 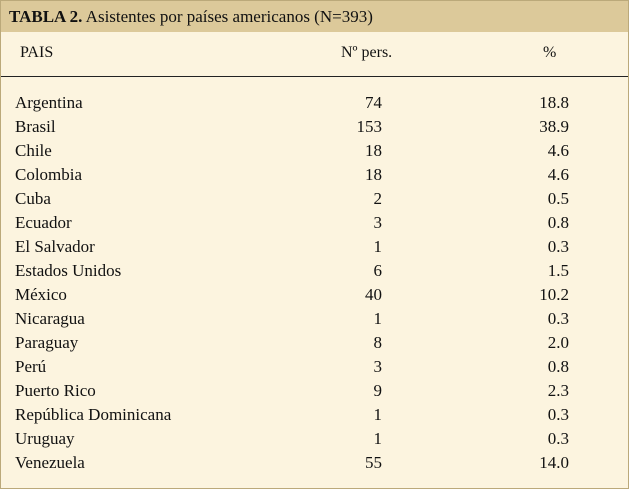 What do you see at coordinates (43, 222) in the screenshot?
I see `country-cell: Ecuador` at bounding box center [43, 222].